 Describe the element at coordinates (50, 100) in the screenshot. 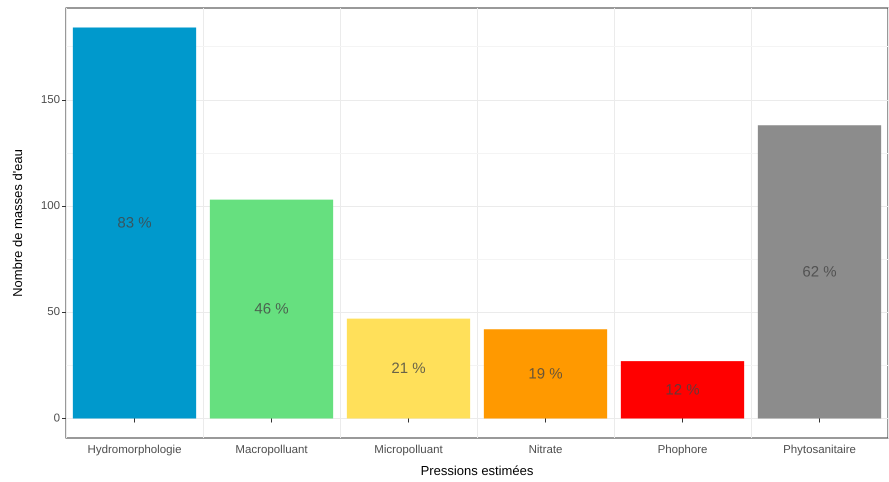

I see `y-tick-label: 150` at that location.